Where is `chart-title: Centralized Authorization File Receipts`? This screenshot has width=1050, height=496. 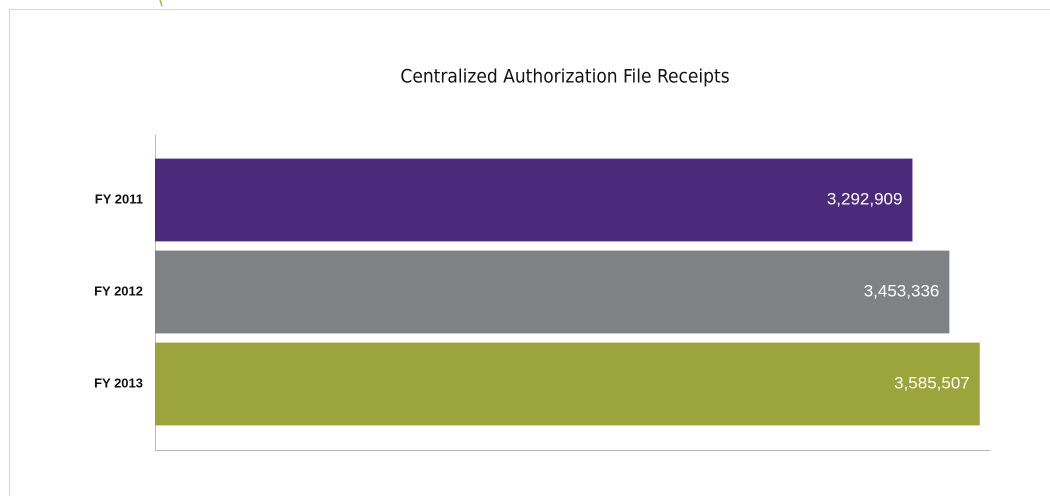
chart-title: Centralized Authorization File Receipts is located at coordinates (564, 77).